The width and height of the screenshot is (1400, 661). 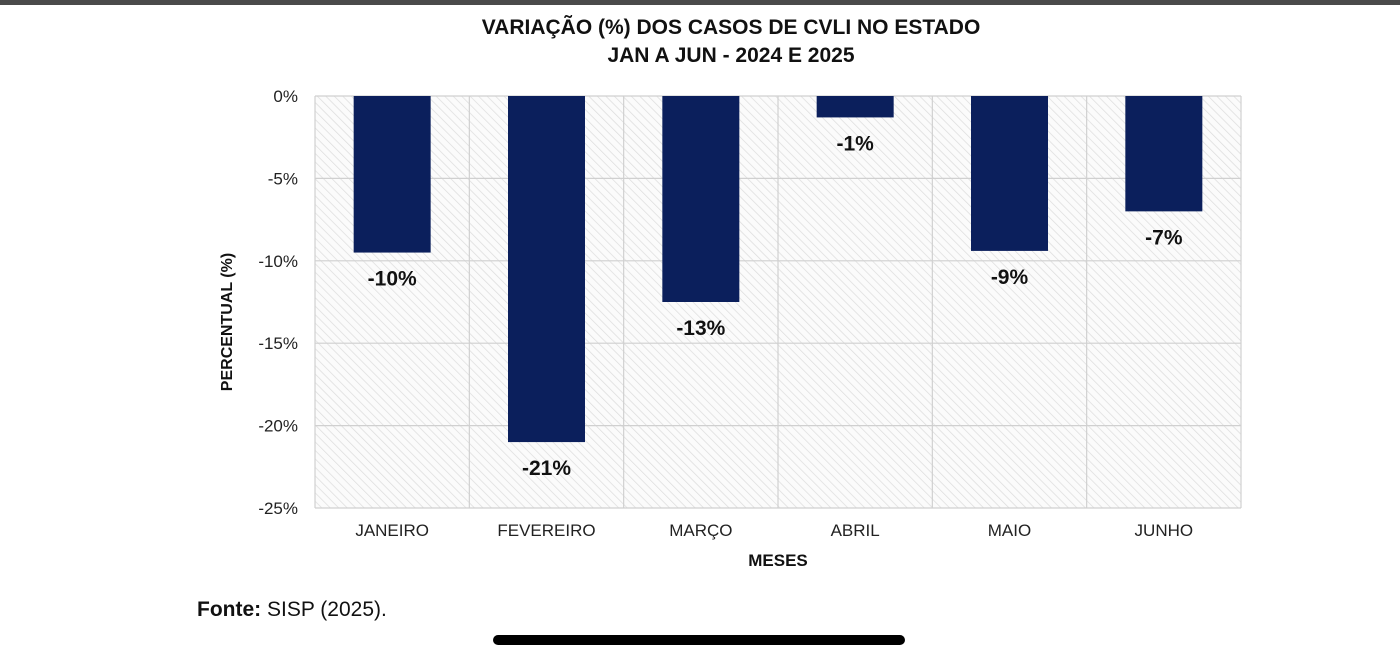 I want to click on x-axis-title: MESES, so click(x=778, y=560).